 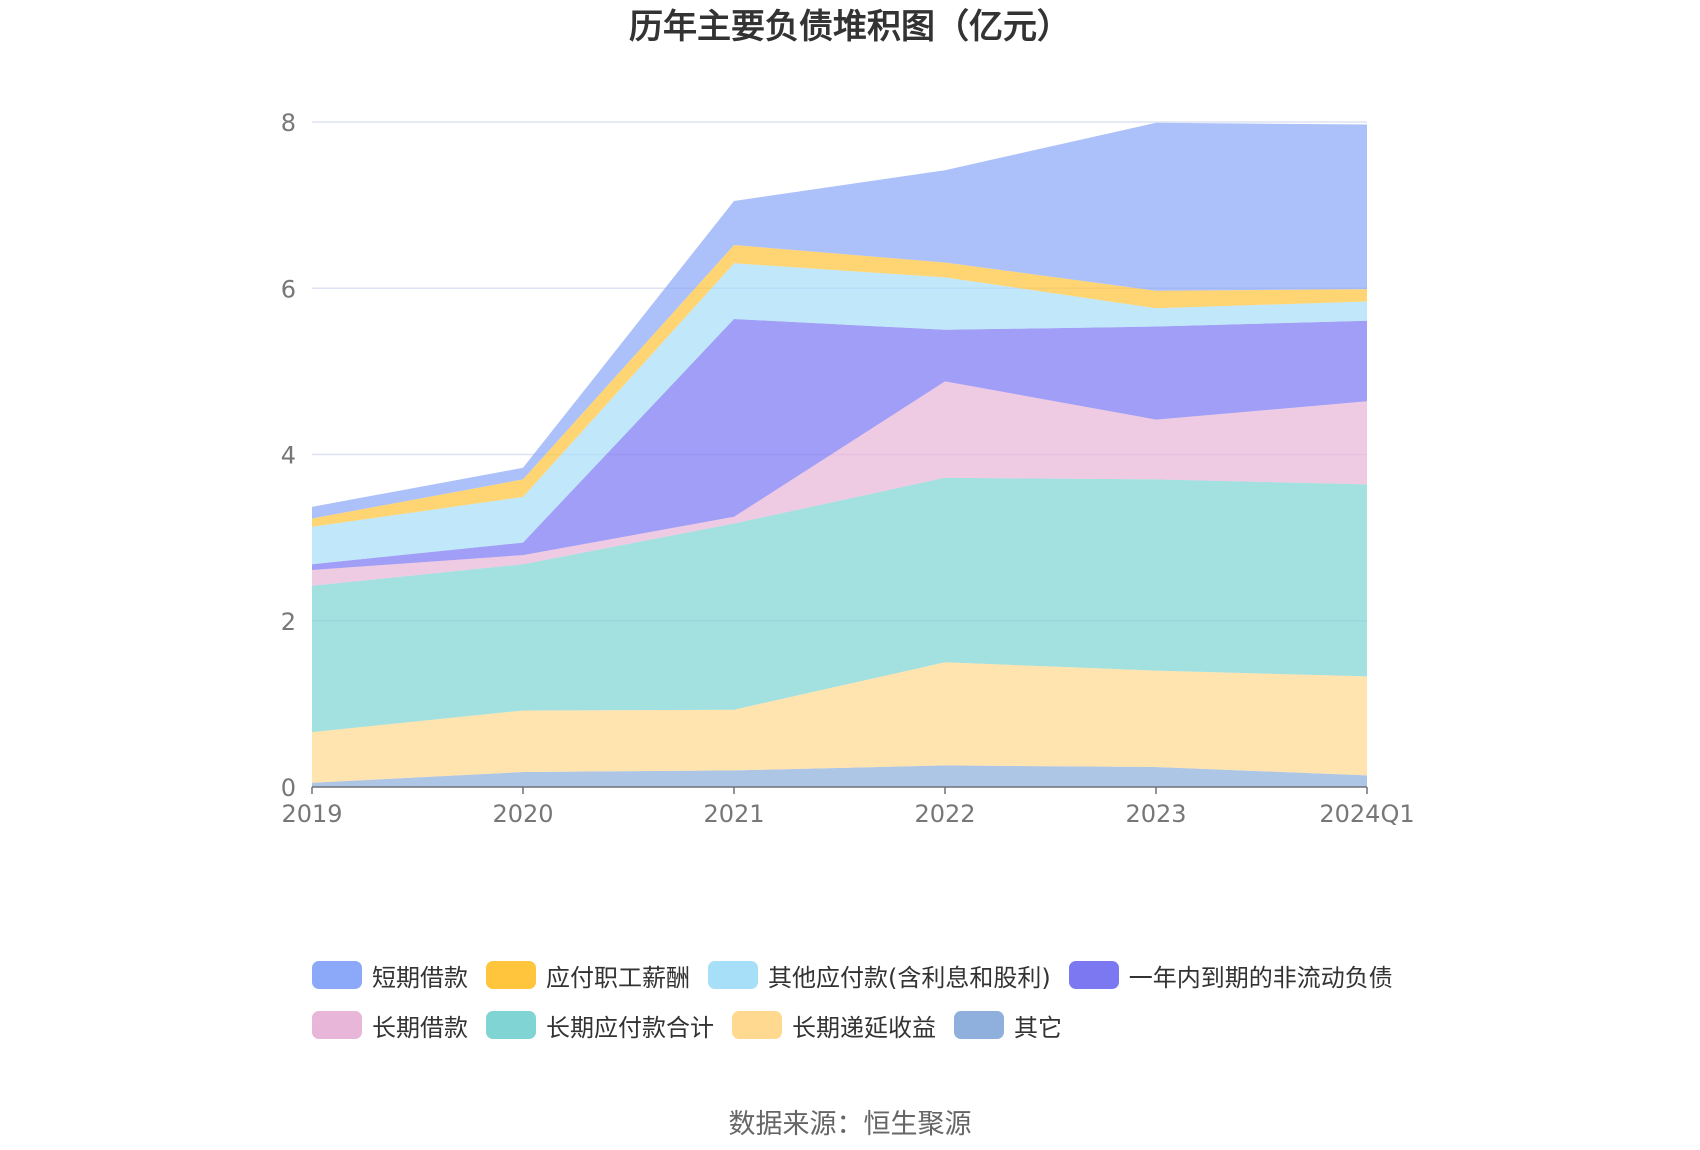 What do you see at coordinates (288, 788) in the screenshot?
I see `y-tick-label: 0` at bounding box center [288, 788].